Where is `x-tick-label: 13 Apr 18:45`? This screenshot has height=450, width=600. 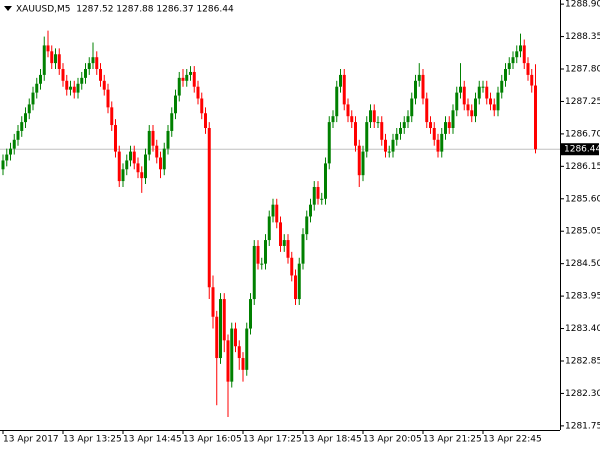 x-tick-label: 13 Apr 18:45 is located at coordinates (332, 440).